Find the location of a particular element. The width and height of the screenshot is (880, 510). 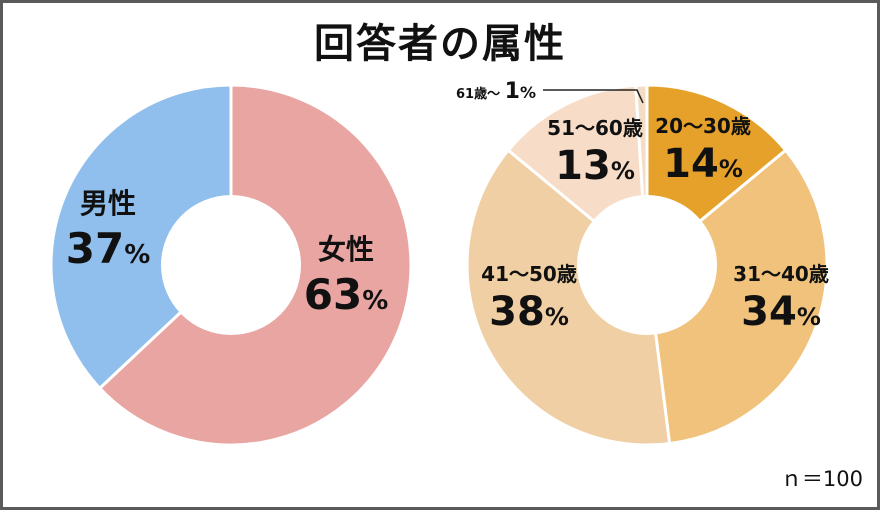

age-donut-hole is located at coordinates (647, 265).